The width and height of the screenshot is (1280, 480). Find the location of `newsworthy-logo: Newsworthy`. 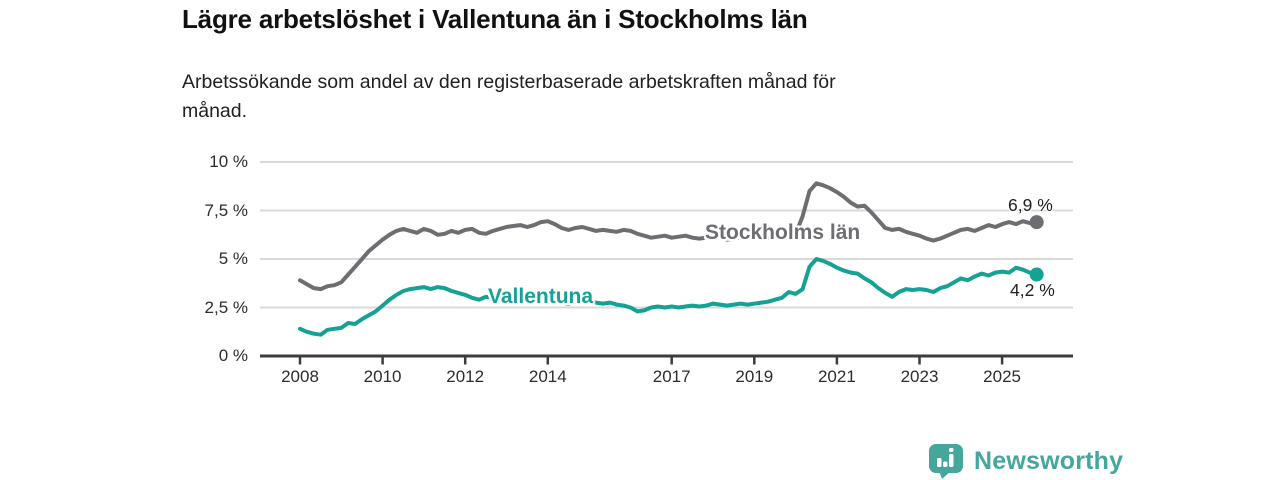

newsworthy-logo: Newsworthy is located at coordinates (1025, 461).